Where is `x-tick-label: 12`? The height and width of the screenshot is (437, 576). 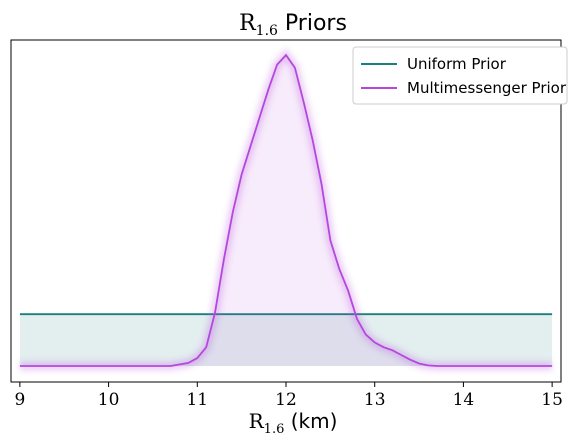
x-tick-label: 12 is located at coordinates (286, 400).